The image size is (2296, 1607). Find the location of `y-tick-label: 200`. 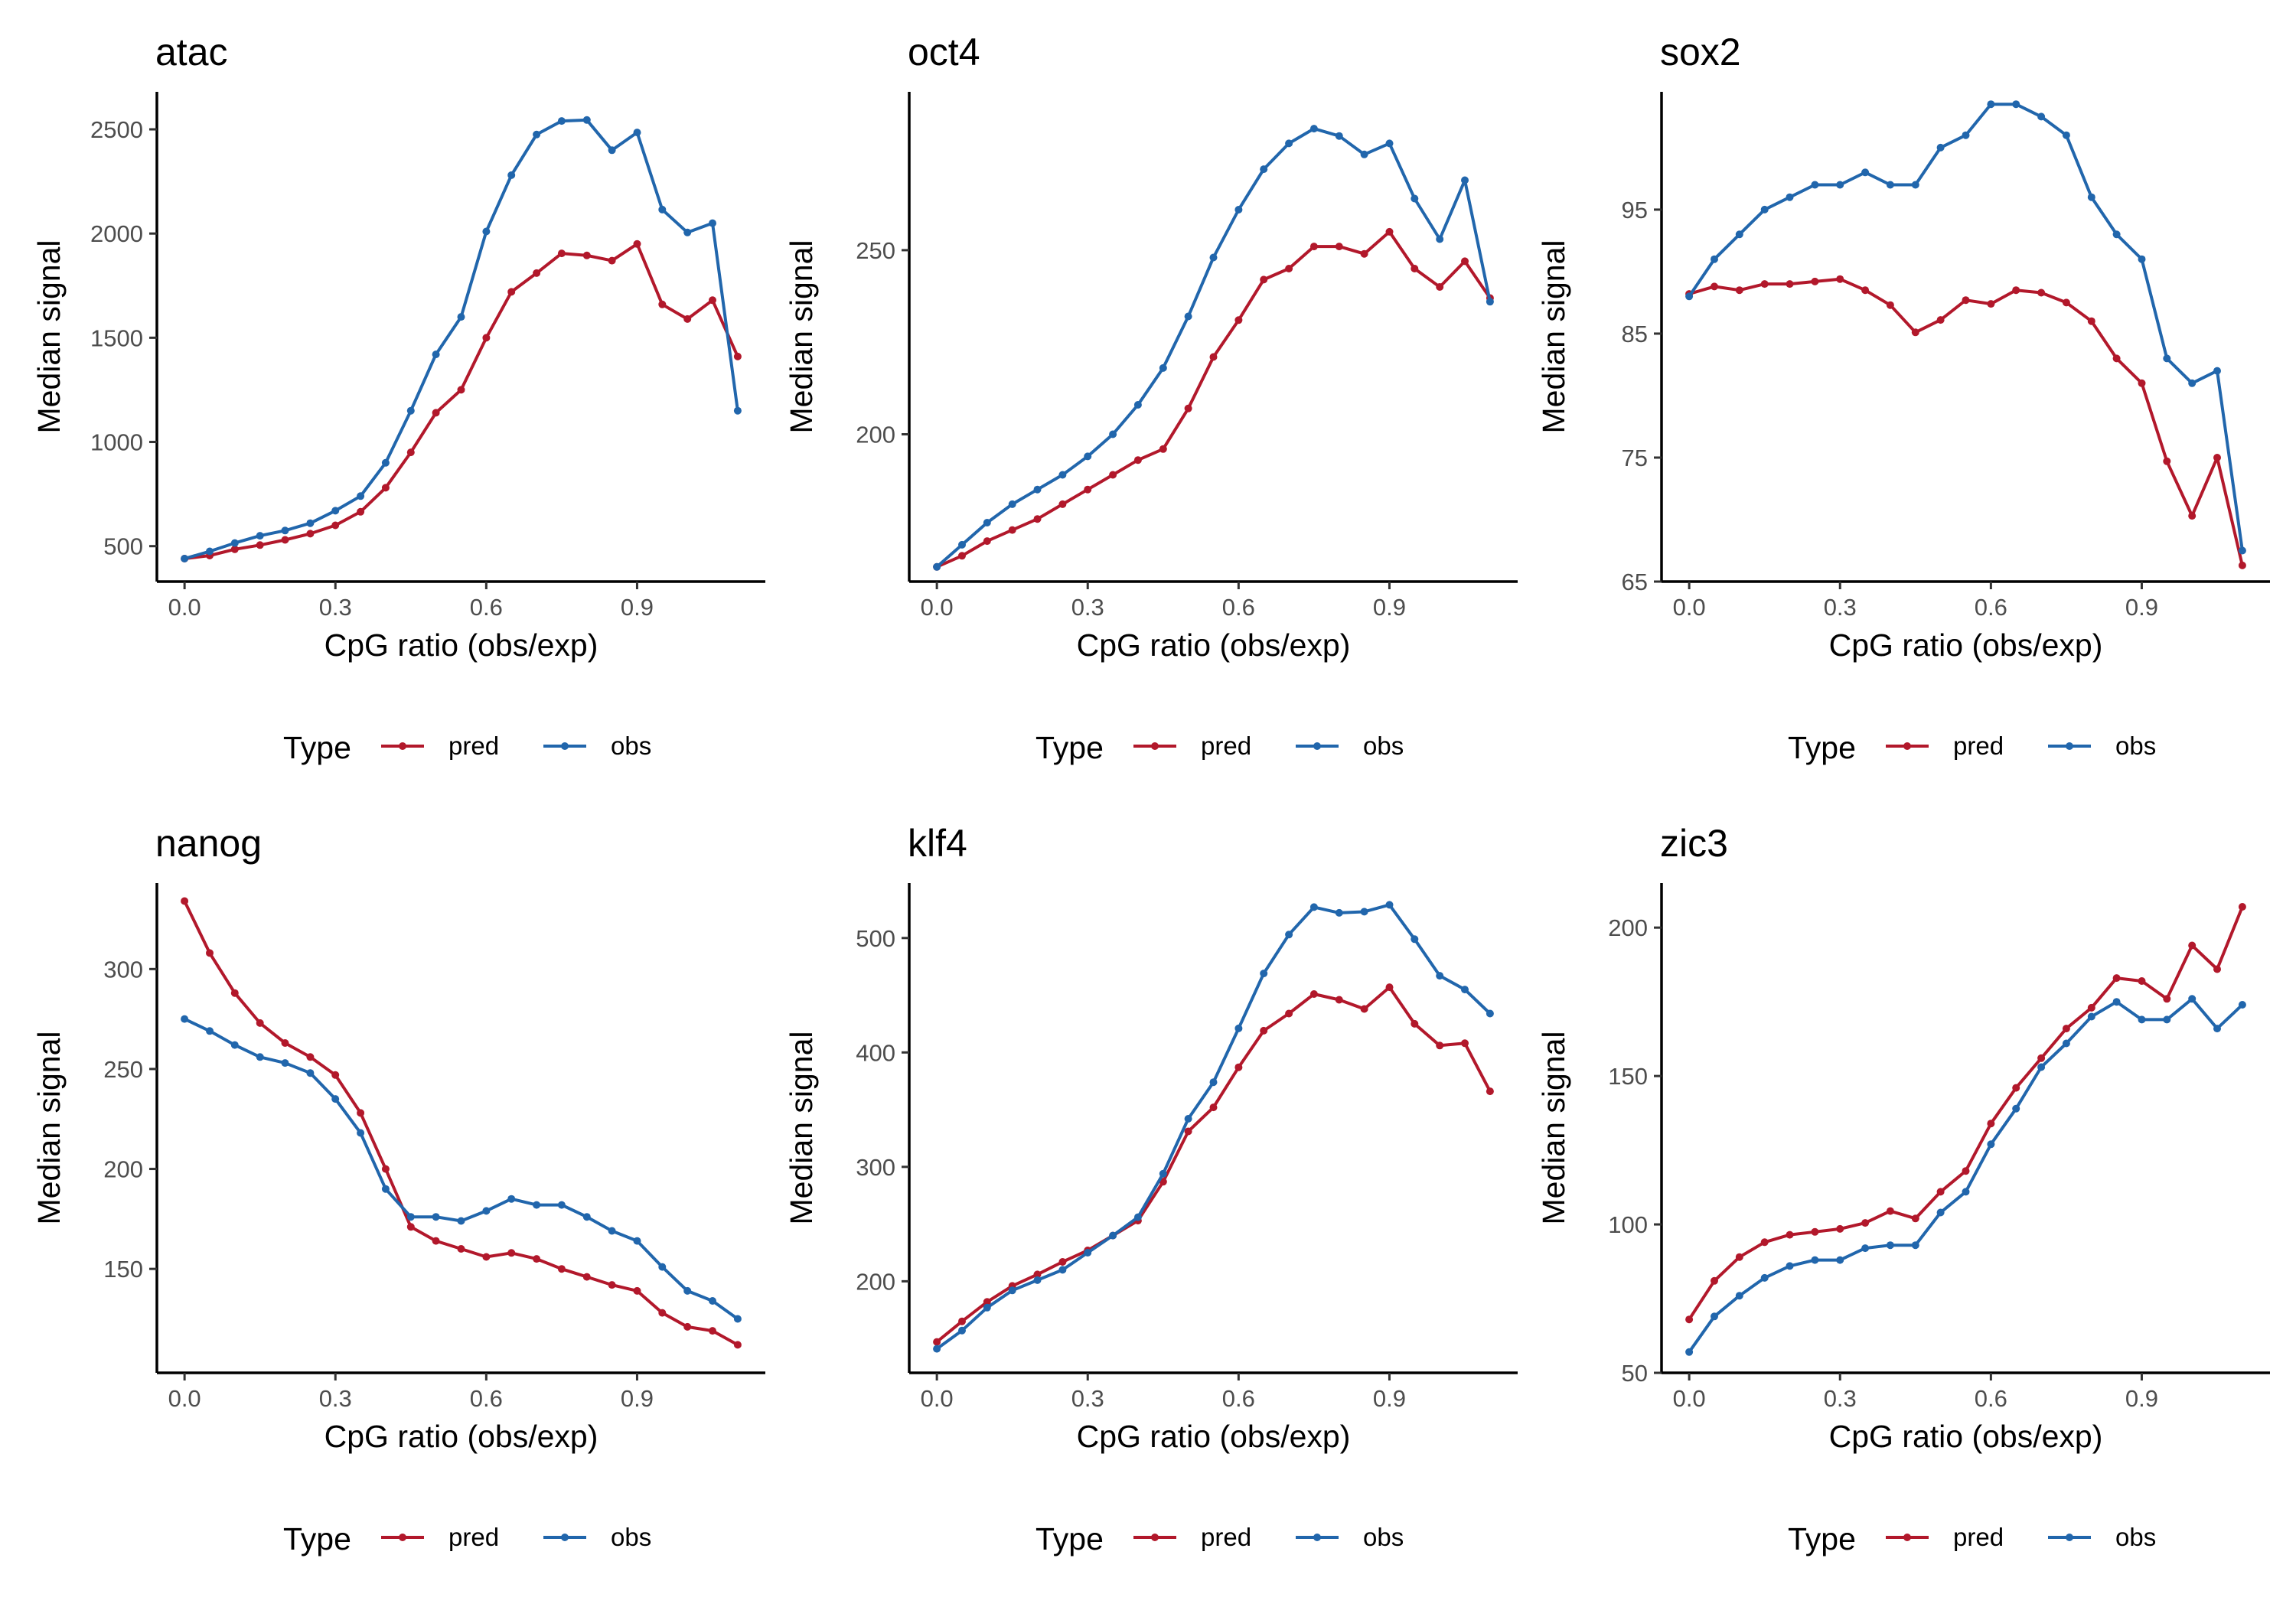

y-tick-label: 200 is located at coordinates (123, 1170).